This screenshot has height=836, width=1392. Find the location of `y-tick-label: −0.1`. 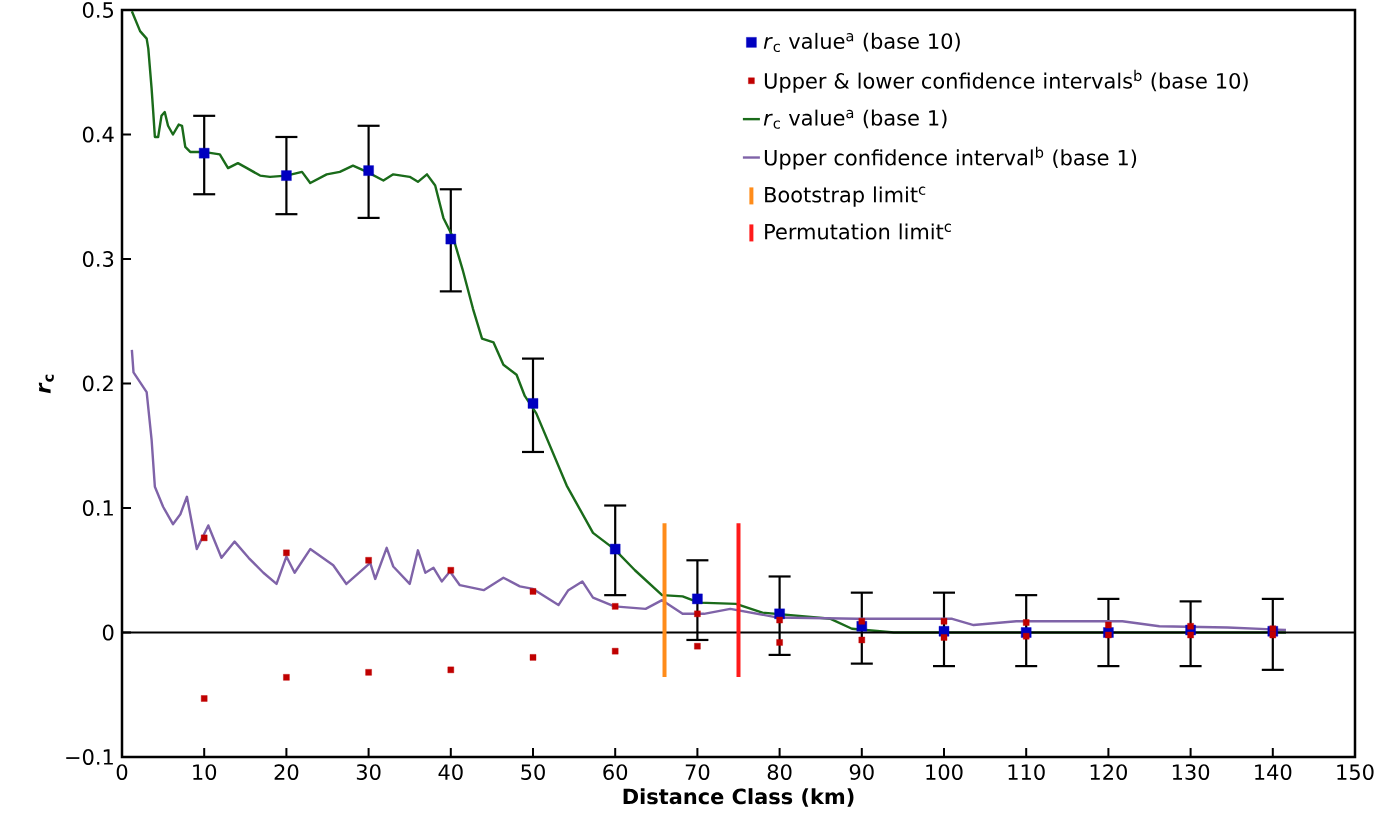

y-tick-label: −0.1 is located at coordinates (89, 757).